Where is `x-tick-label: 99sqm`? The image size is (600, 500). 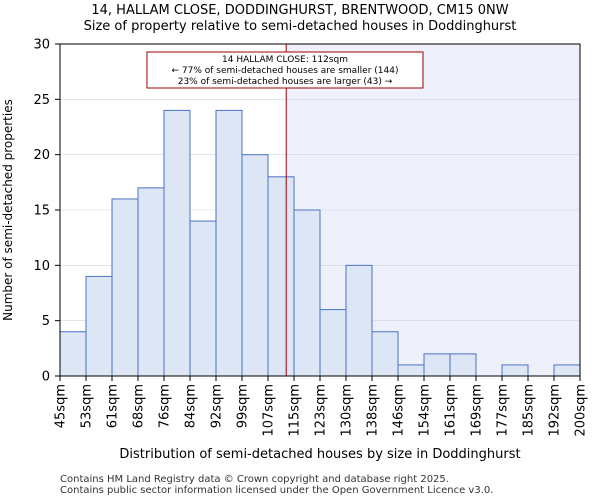 x-tick-label: 99sqm is located at coordinates (243, 406).